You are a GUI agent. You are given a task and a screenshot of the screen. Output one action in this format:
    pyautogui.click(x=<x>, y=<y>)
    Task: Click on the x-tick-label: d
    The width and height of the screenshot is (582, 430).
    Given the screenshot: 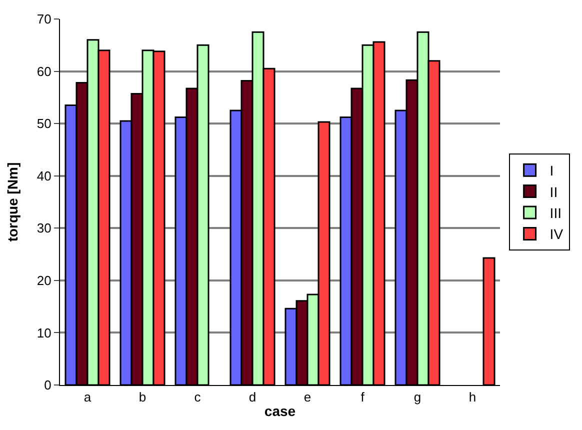 What is the action you would take?
    pyautogui.click(x=252, y=397)
    